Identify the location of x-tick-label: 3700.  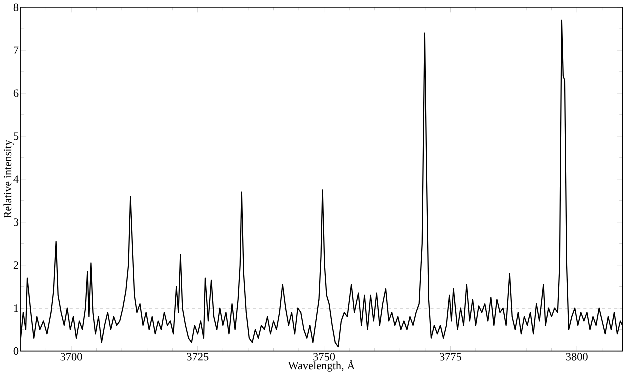
(71, 357).